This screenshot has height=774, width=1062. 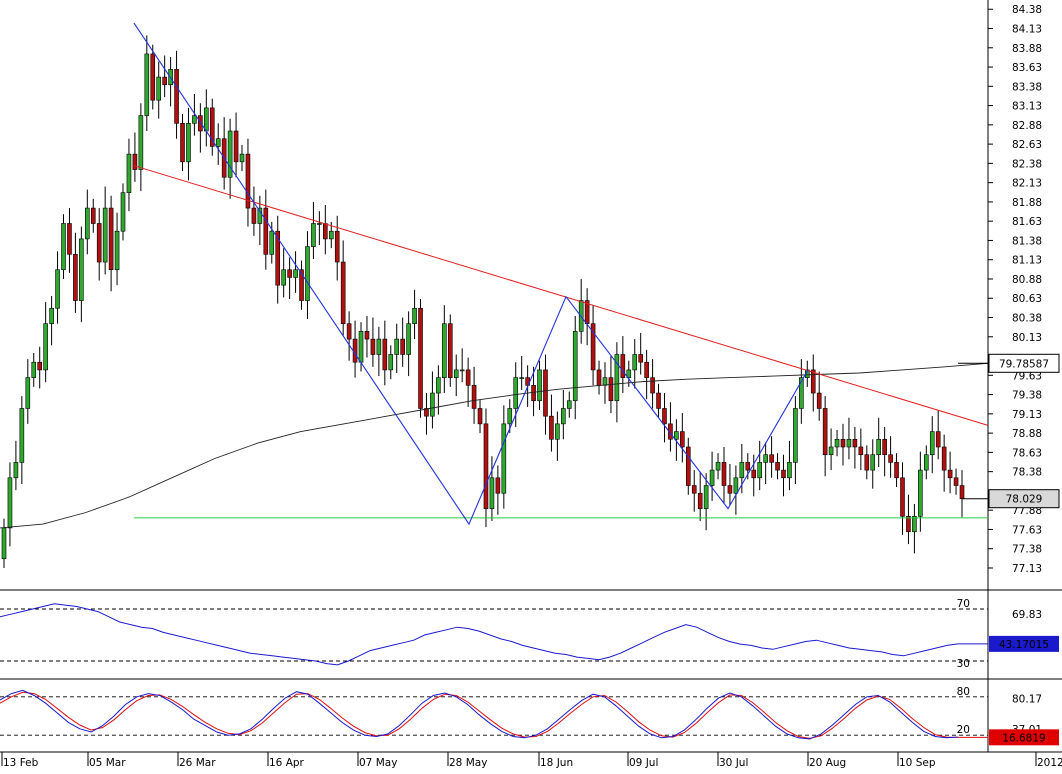 I want to click on last-price-label: 78.029, so click(x=1024, y=500).